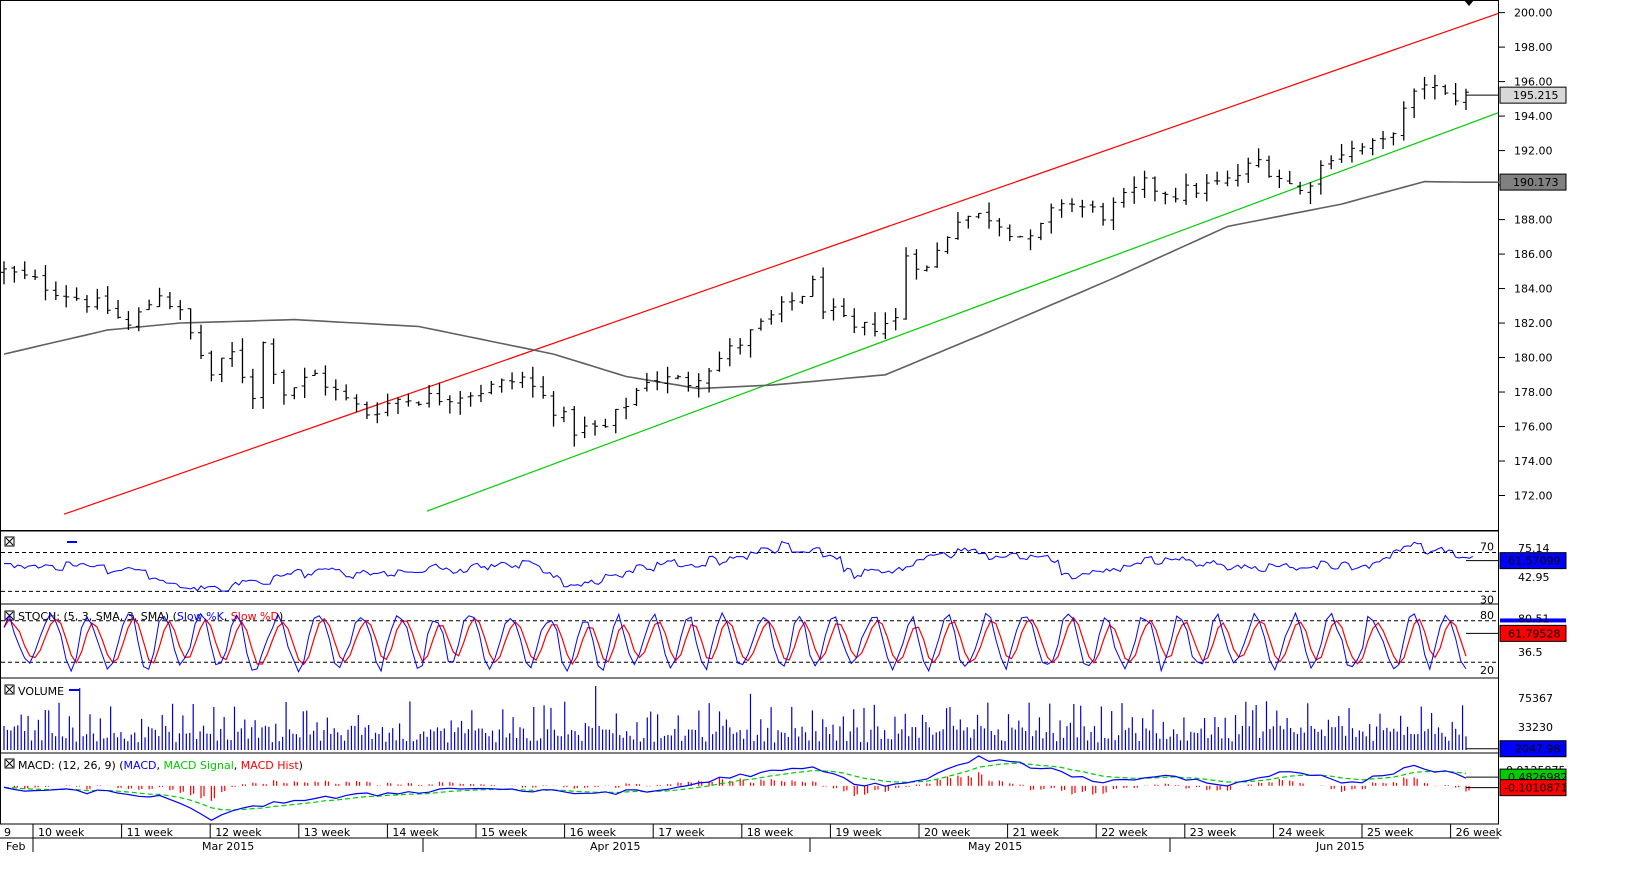 This screenshot has width=1651, height=895. Describe the element at coordinates (593, 832) in the screenshot. I see `week-label: 16 week` at that location.